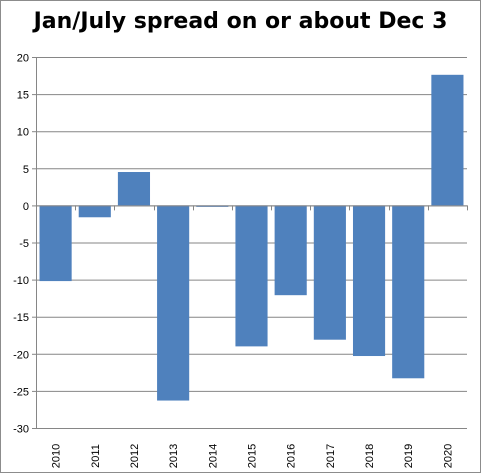 The width and height of the screenshot is (481, 473). Describe the element at coordinates (409, 456) in the screenshot. I see `x-tick-label: 2019` at that location.